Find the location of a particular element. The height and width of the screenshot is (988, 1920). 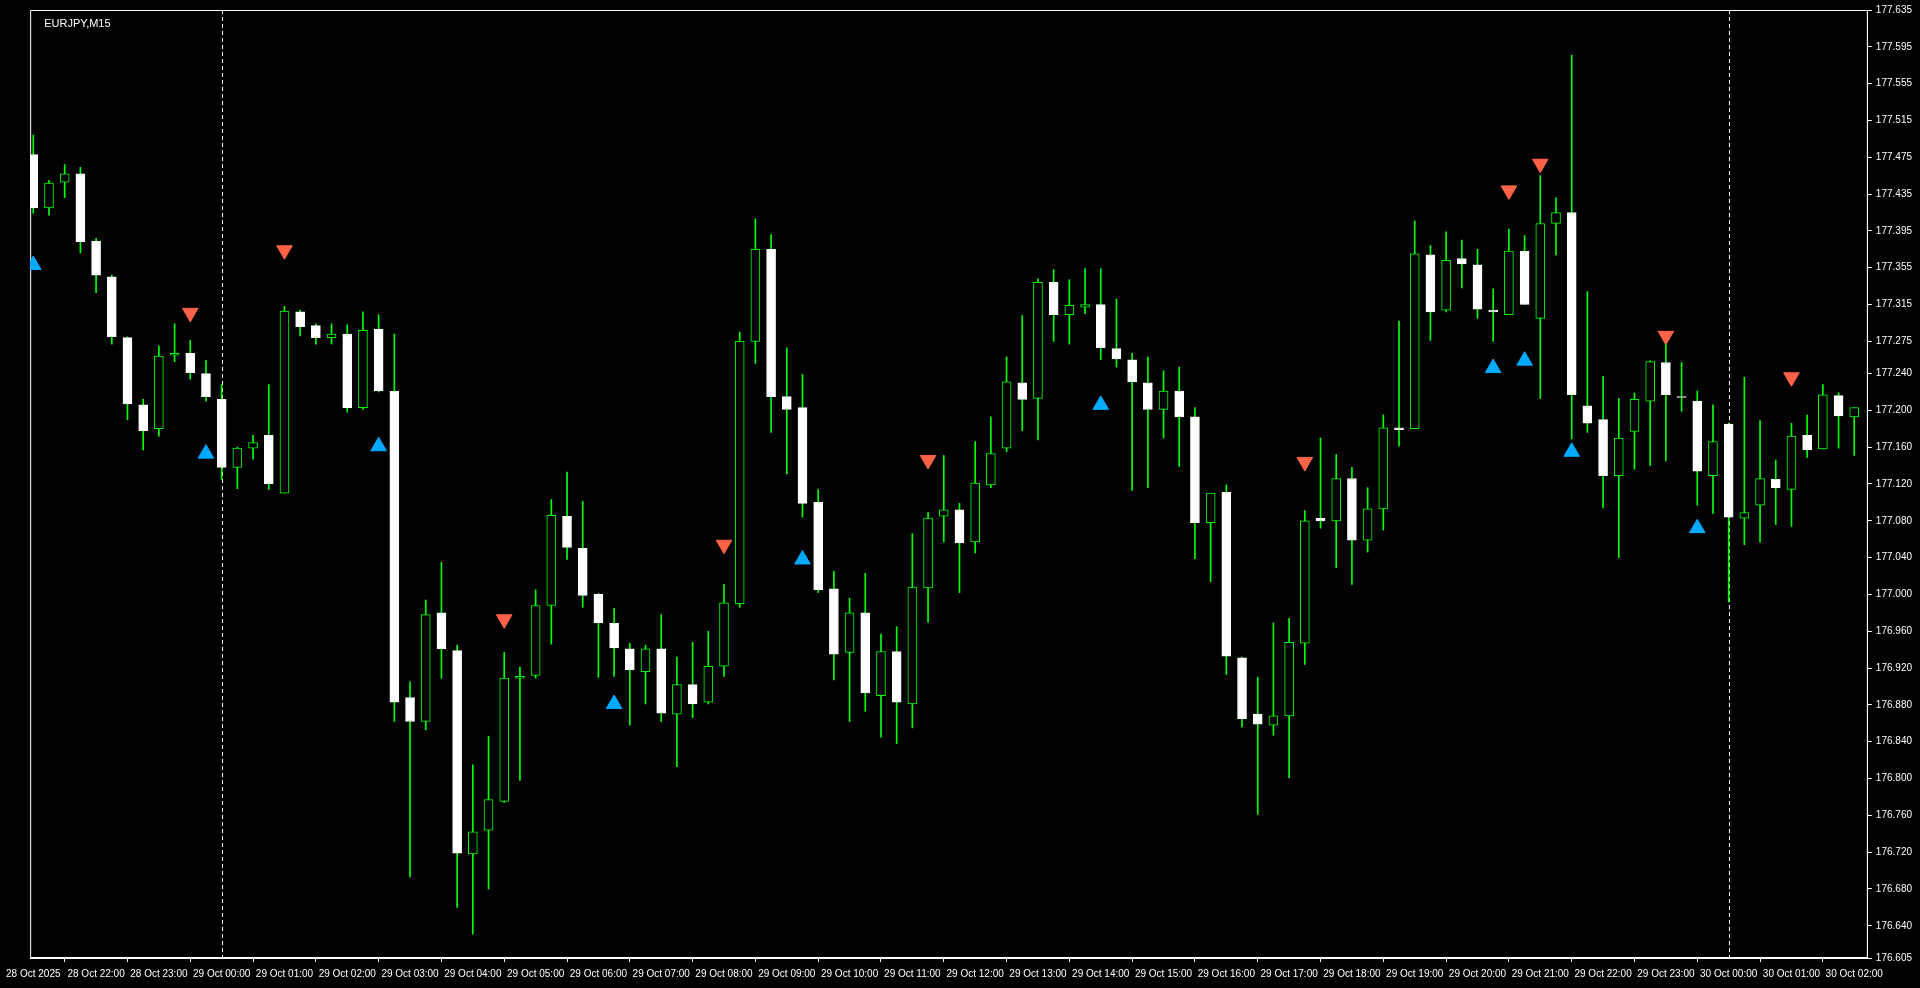

y-tick-label: 176.720 is located at coordinates (1894, 851).